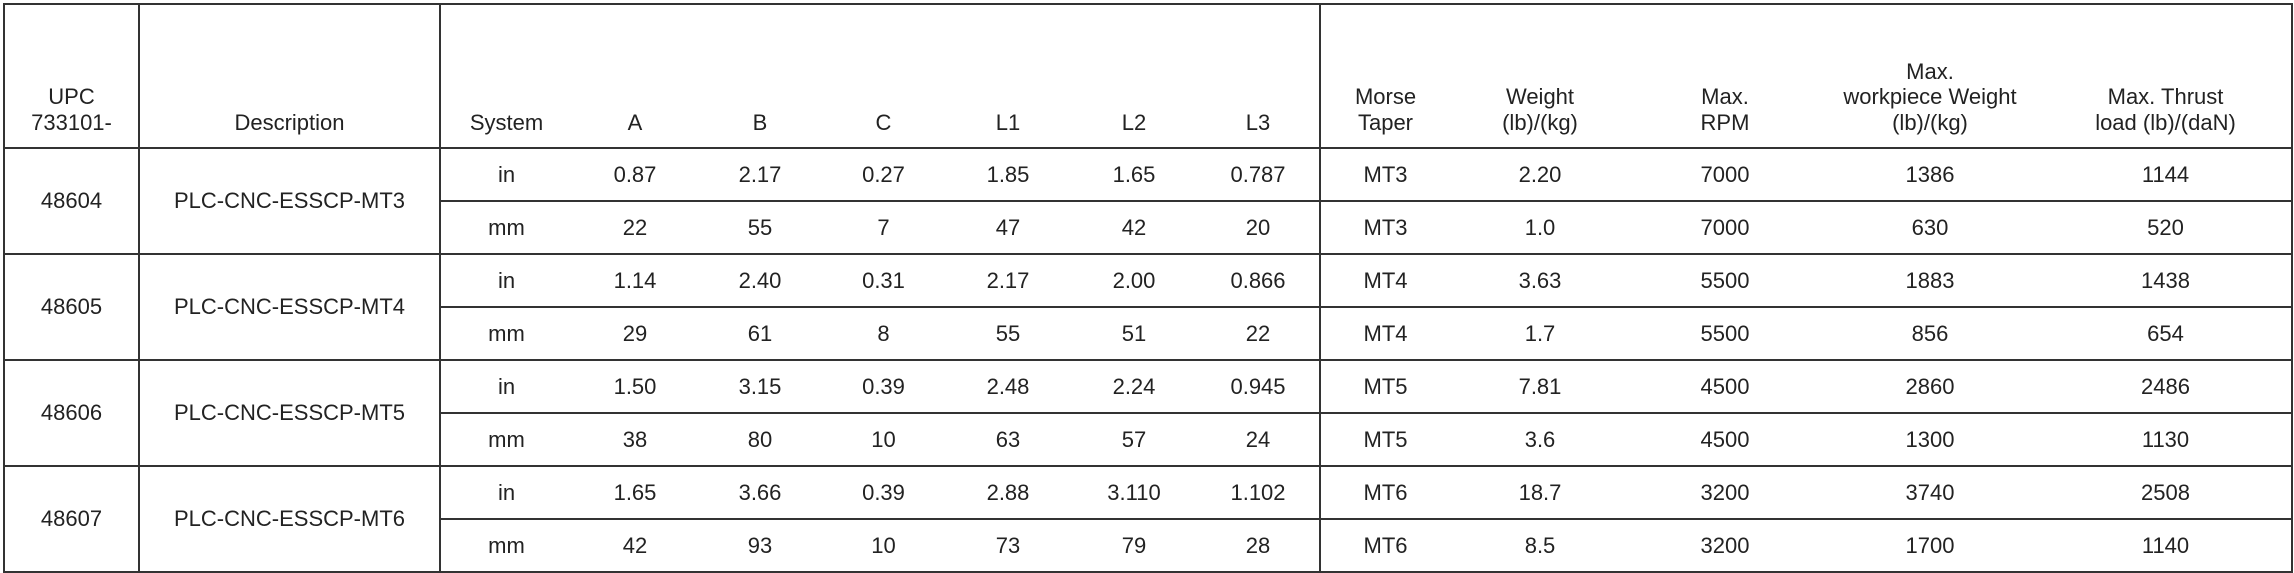  What do you see at coordinates (635, 76) in the screenshot?
I see `header-cell: A` at bounding box center [635, 76].